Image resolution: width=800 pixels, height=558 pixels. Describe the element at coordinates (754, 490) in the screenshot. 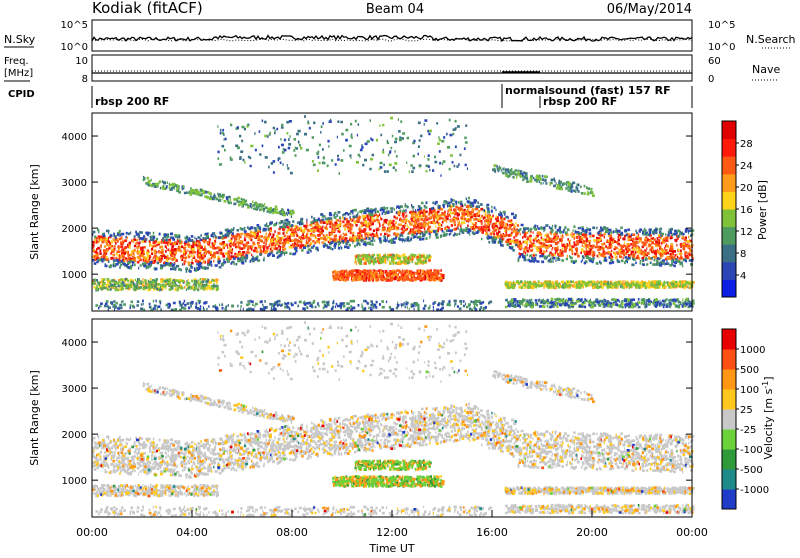

I see `velocity-colorbar-tick-label: -1000` at that location.